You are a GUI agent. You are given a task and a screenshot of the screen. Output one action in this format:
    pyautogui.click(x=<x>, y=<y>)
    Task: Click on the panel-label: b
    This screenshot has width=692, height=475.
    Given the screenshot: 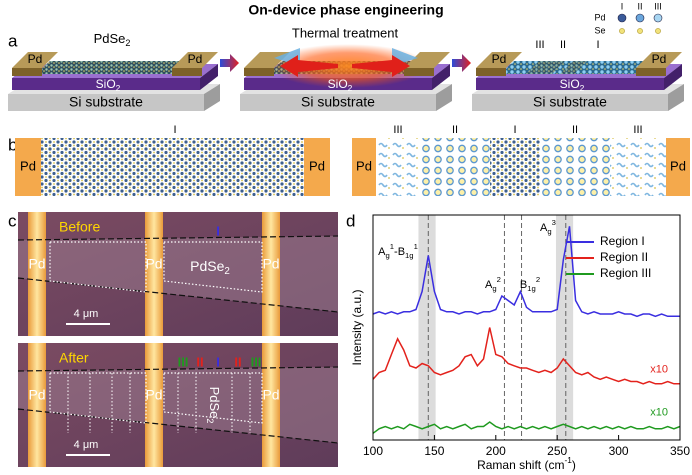 What is the action you would take?
    pyautogui.click(x=12, y=144)
    